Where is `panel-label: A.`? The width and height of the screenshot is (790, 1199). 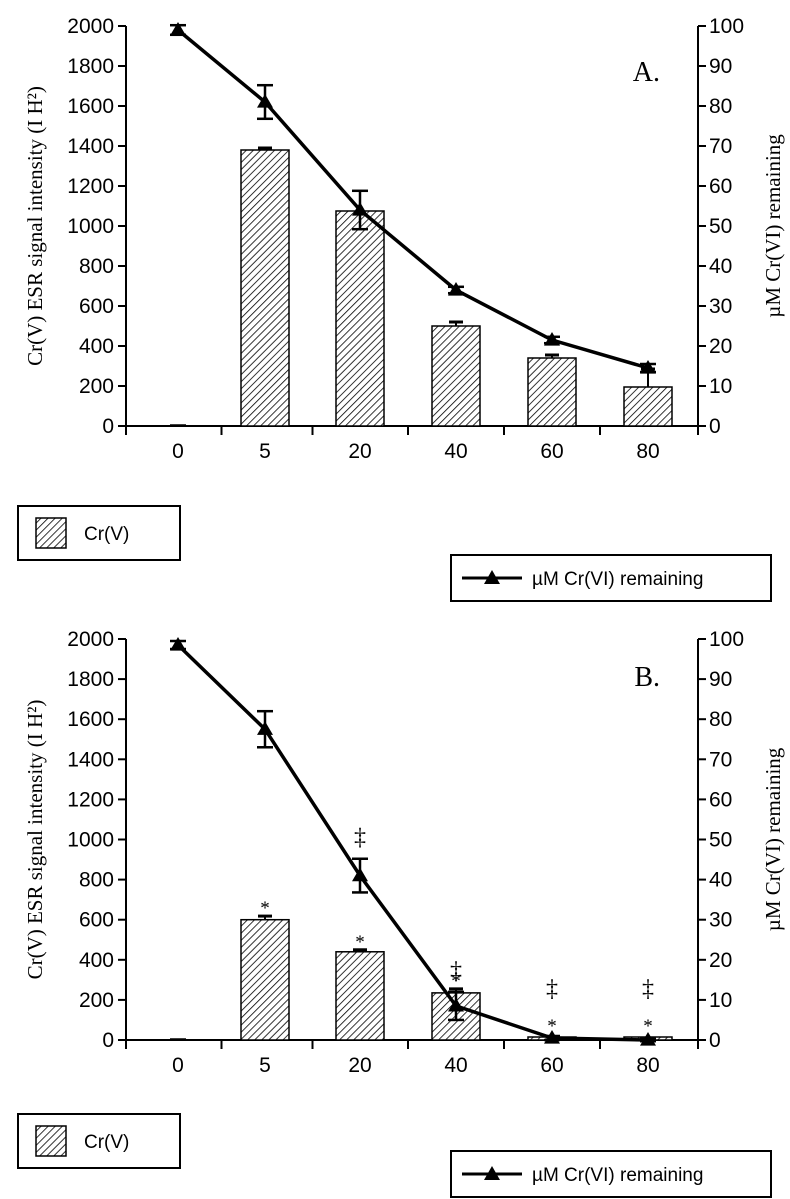 panel-label: A. is located at coordinates (646, 72).